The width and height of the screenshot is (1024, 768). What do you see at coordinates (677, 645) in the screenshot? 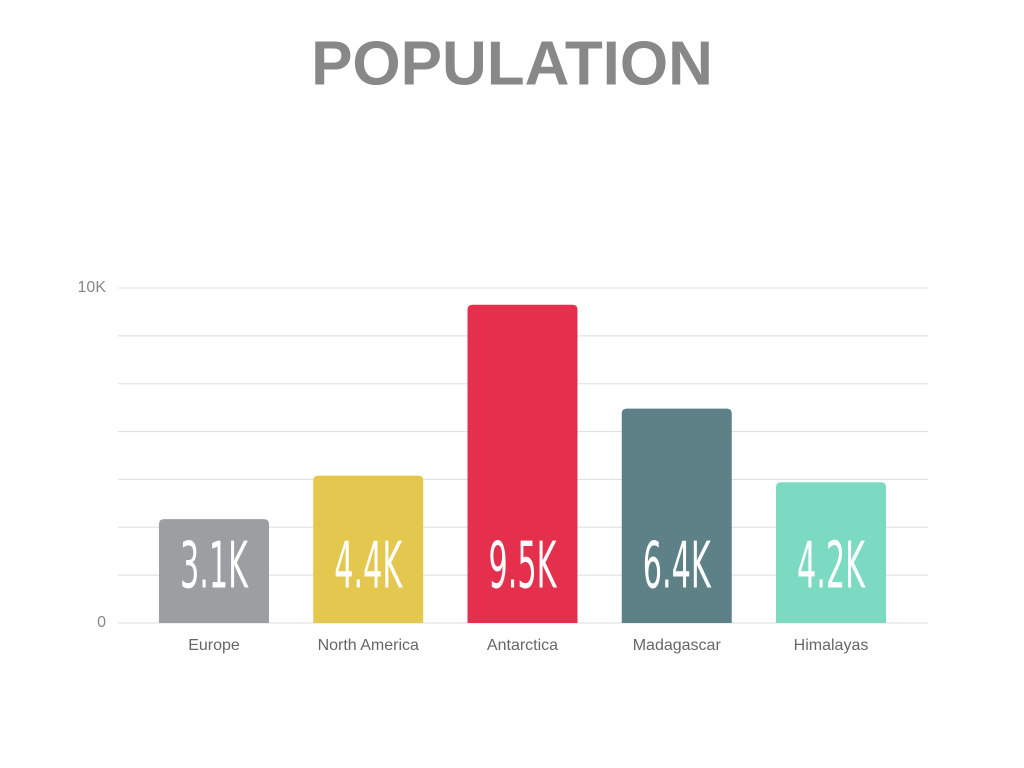
I see `x-tick-label: Madagascar` at bounding box center [677, 645].